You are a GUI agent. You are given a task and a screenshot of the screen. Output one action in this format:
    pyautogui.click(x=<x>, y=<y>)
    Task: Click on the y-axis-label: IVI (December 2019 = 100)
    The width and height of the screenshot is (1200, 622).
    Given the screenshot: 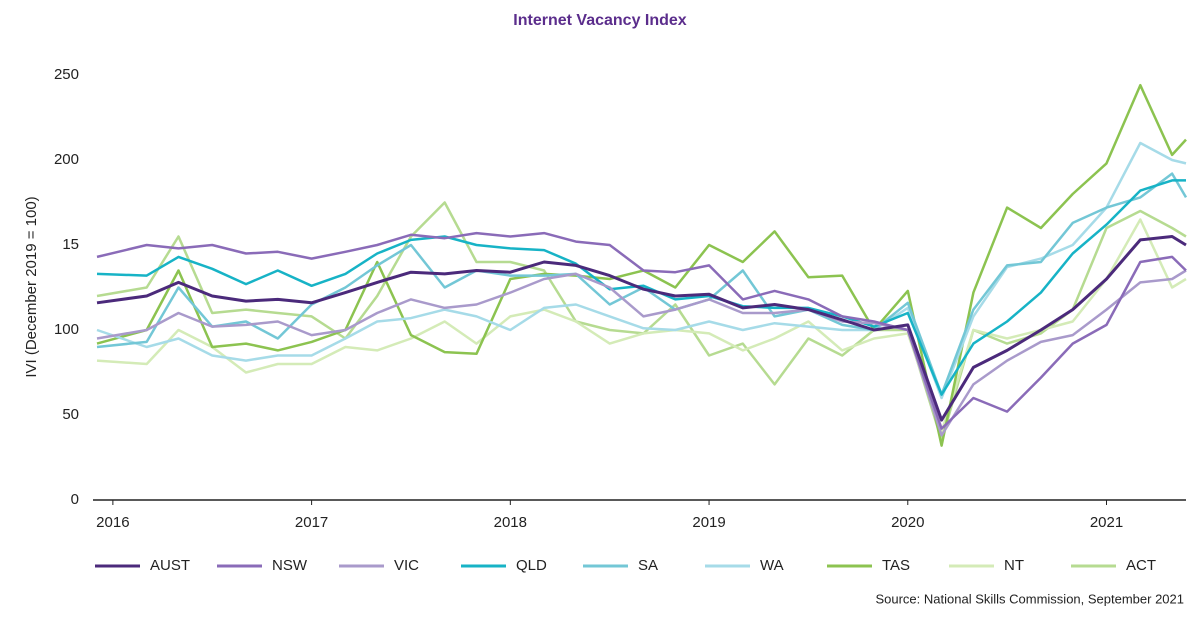 What is the action you would take?
    pyautogui.click(x=31, y=286)
    